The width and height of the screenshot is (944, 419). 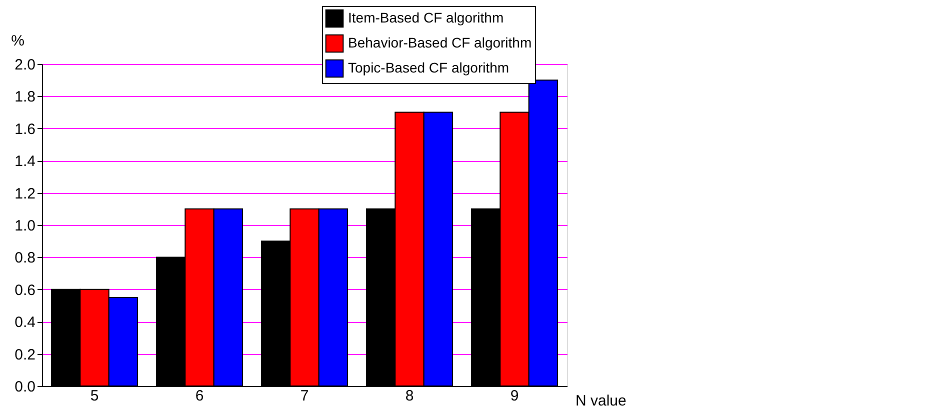 I want to click on x-tick-label: 5, so click(x=94, y=396).